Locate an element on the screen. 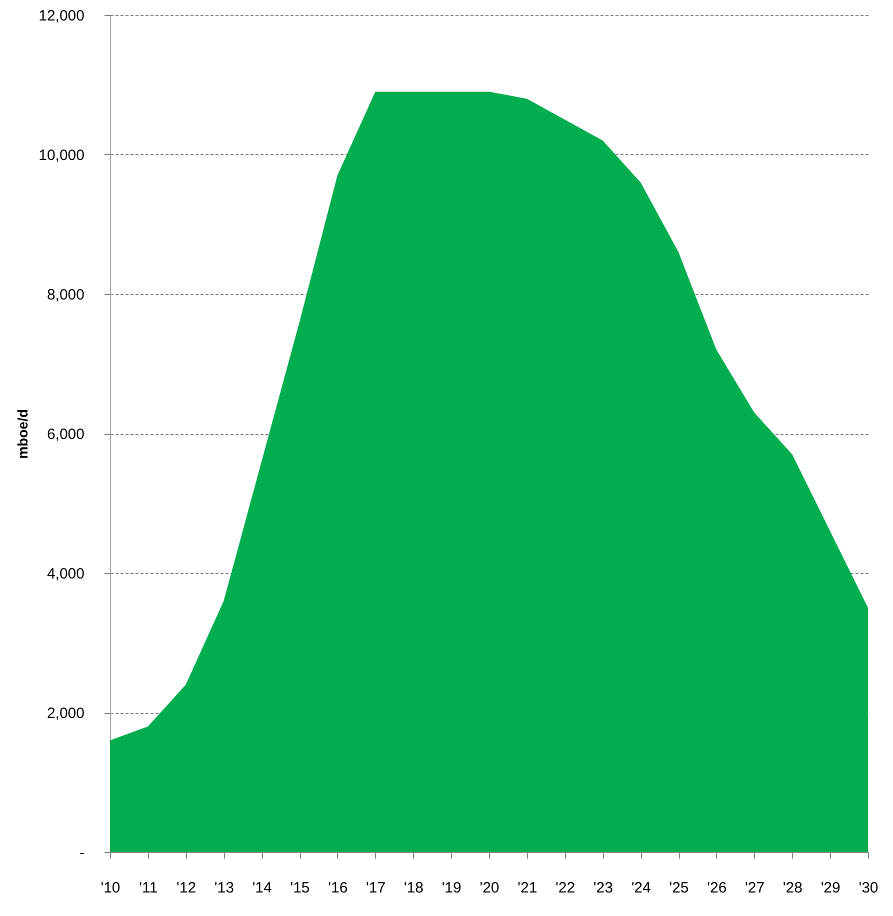  x-tick-label: '20 is located at coordinates (490, 888).